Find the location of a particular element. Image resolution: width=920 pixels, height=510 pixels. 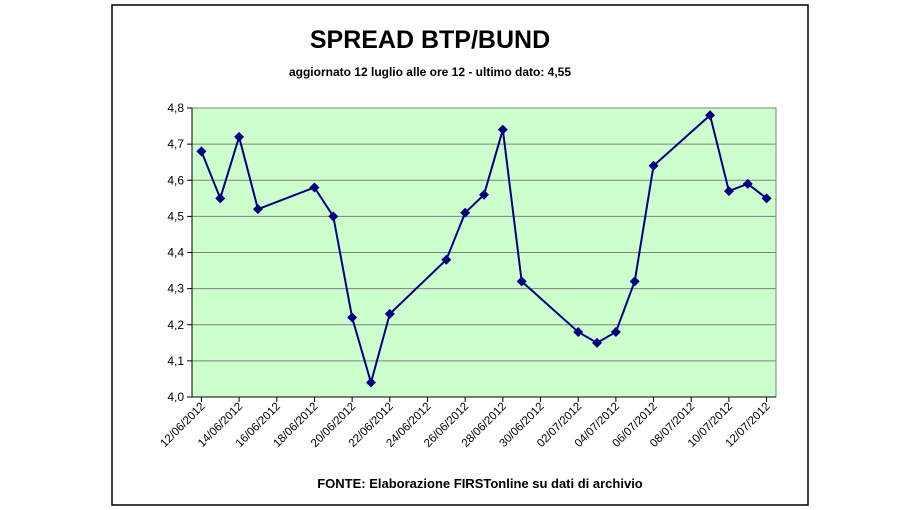

y-tick-label: 4,0 is located at coordinates (175, 397).